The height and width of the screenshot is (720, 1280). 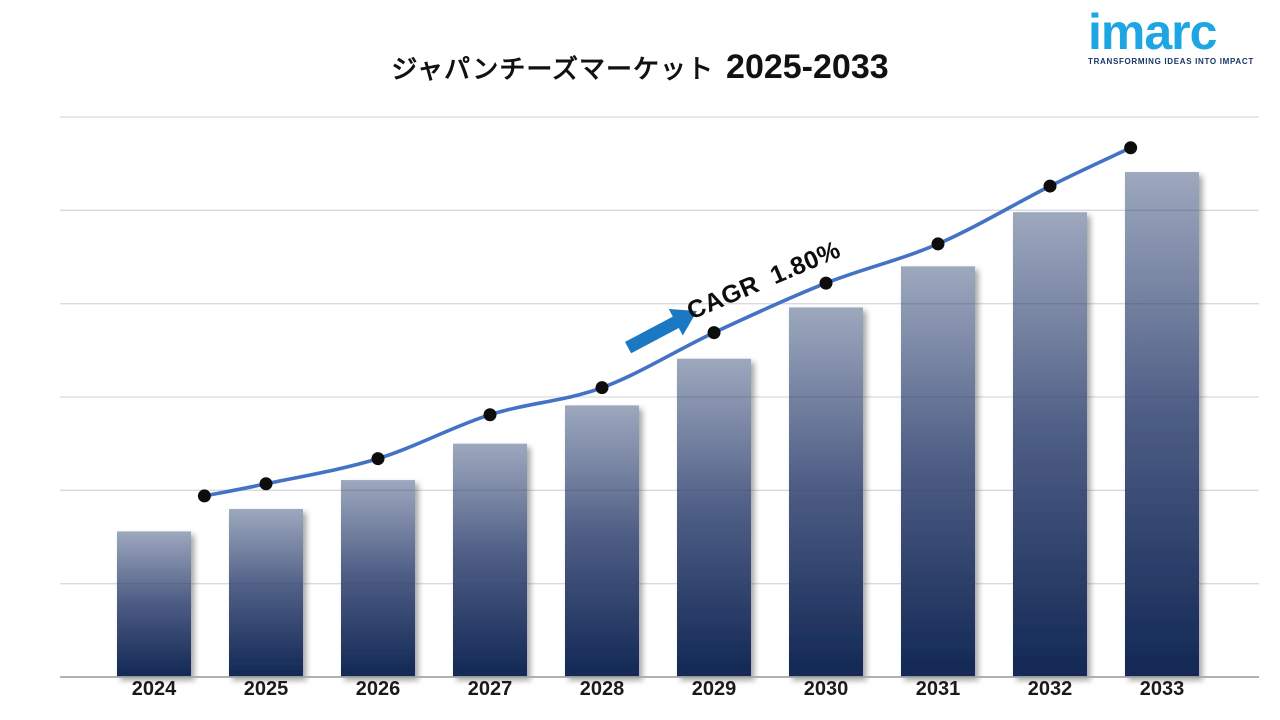 What do you see at coordinates (602, 388) in the screenshot?
I see `line-marker-2028` at bounding box center [602, 388].